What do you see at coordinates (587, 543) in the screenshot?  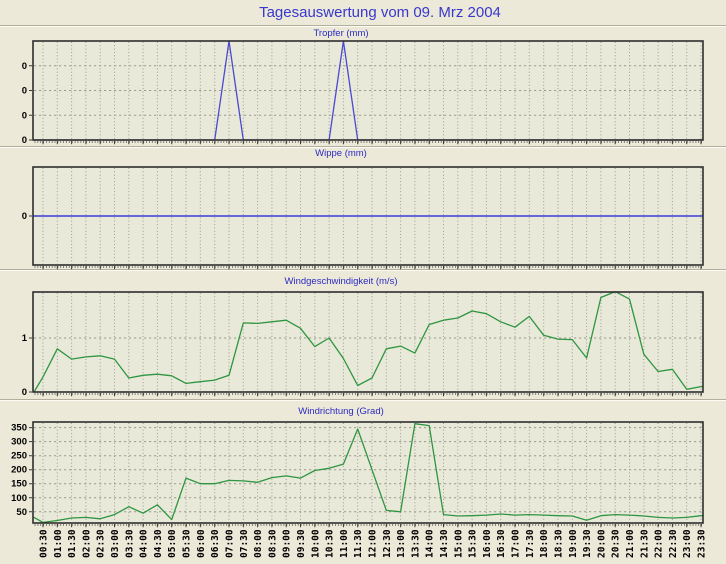 I see `x-axis-label: 19:30` at bounding box center [587, 543].